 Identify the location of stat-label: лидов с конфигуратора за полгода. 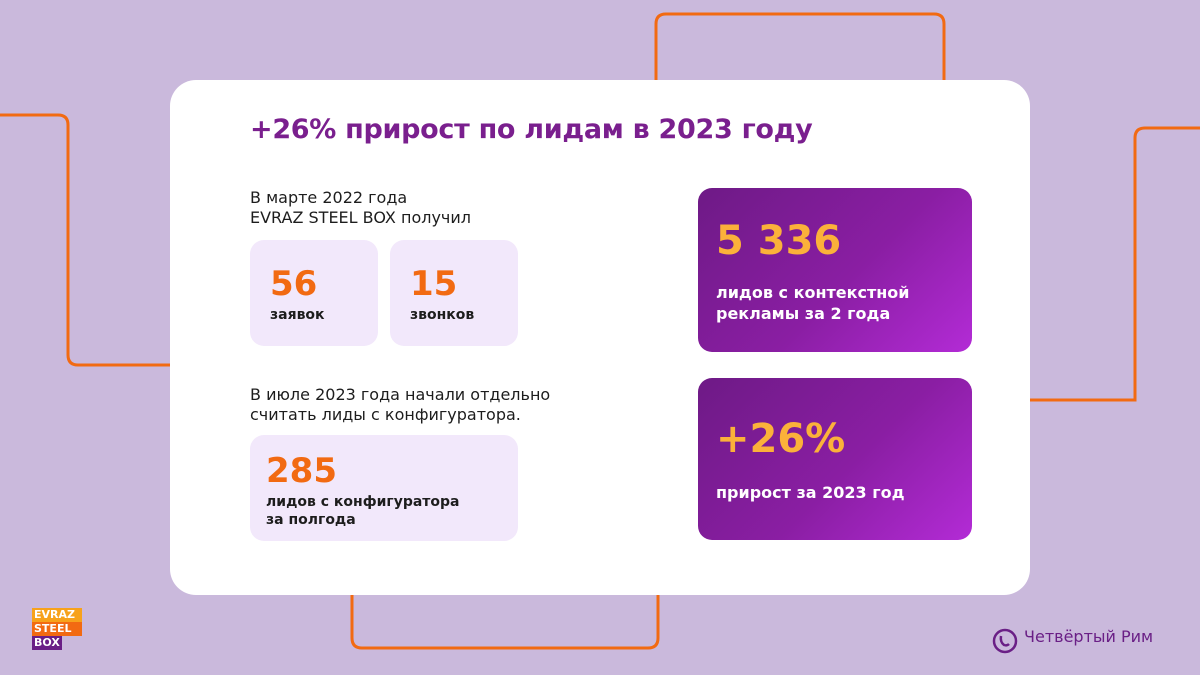
(363, 511).